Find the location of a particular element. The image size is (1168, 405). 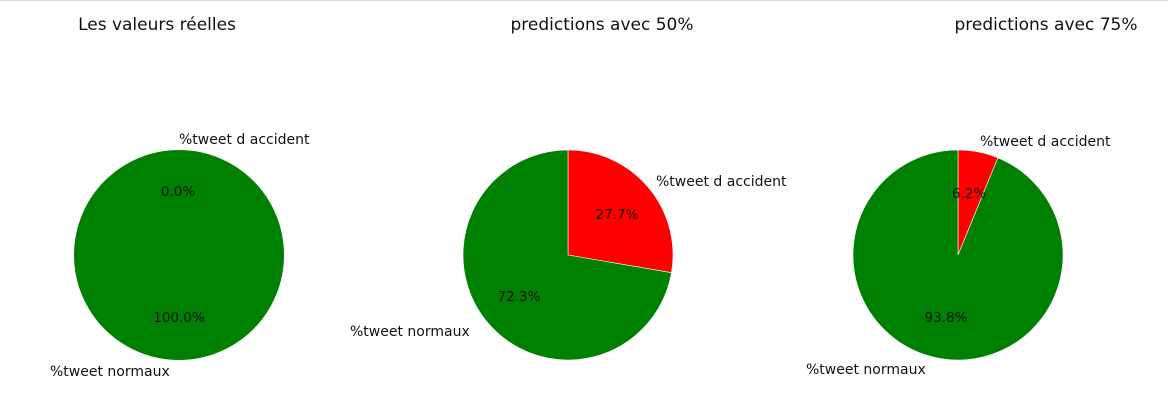

pie-3-pct-accident: 6.2% is located at coordinates (969, 194).